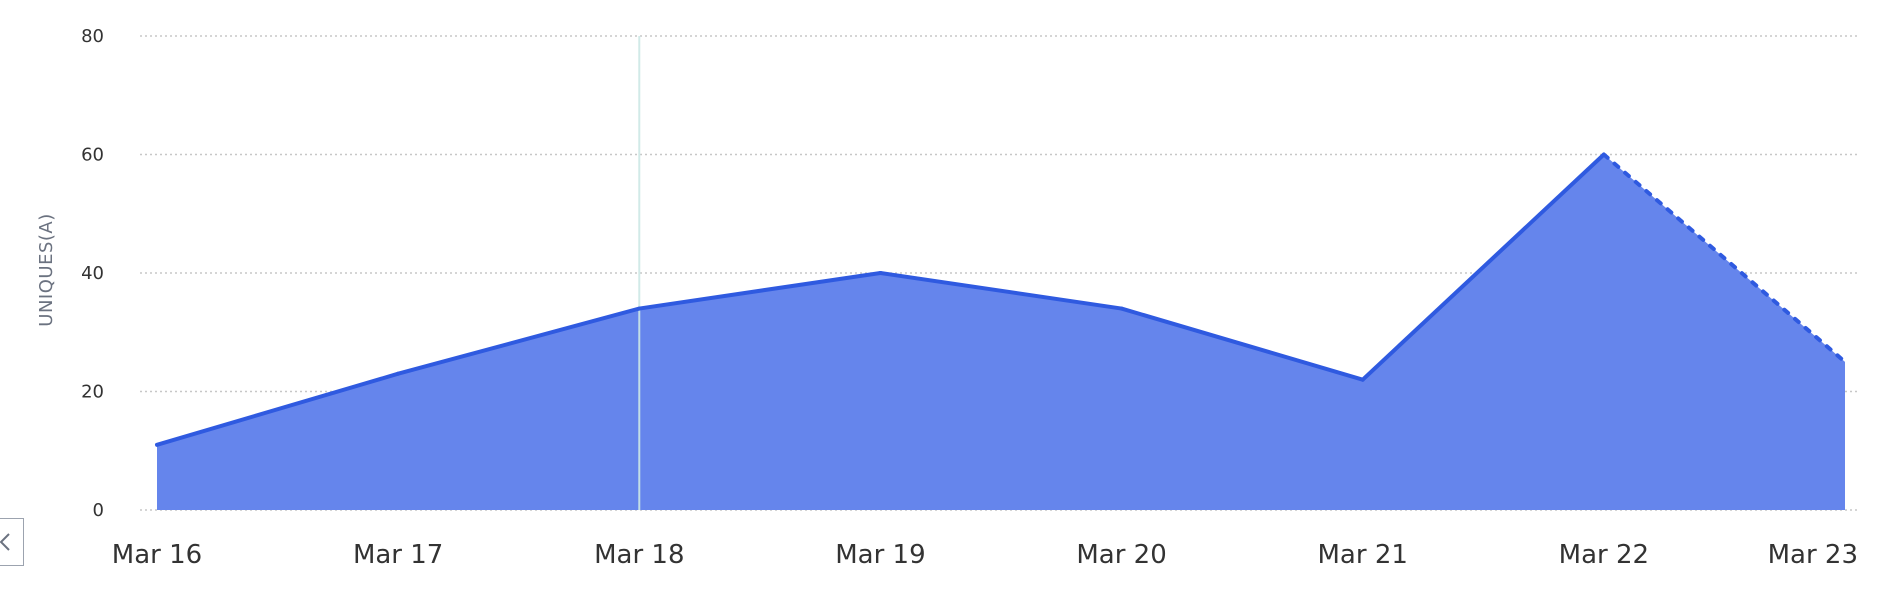 The image size is (1890, 600). I want to click on y-tick-label: 0, so click(98, 510).